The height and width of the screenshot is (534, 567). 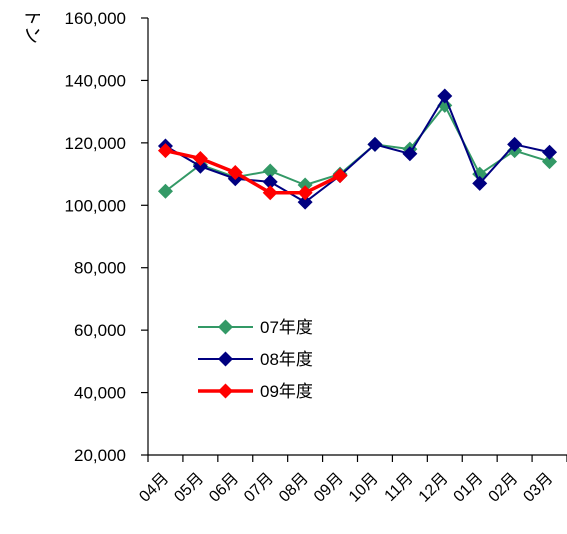 I want to click on x-tick-label: 11月, so click(x=399, y=487).